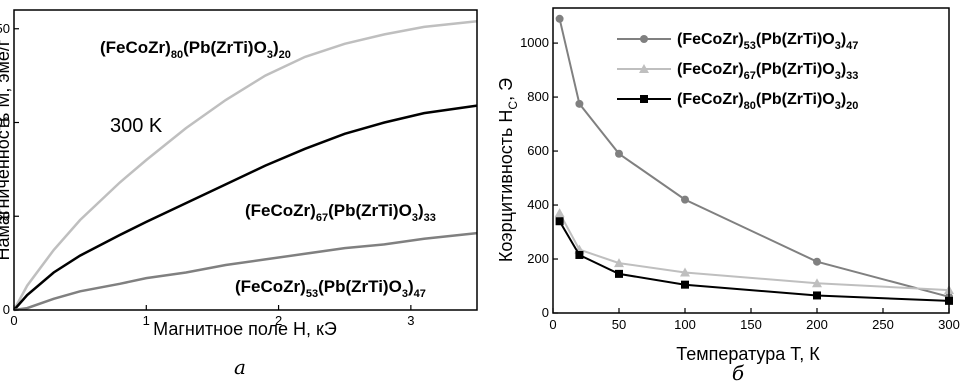 This screenshot has width=960, height=387. What do you see at coordinates (410, 320) in the screenshot?
I see `chart-a-x-tick-label: 3` at bounding box center [410, 320].